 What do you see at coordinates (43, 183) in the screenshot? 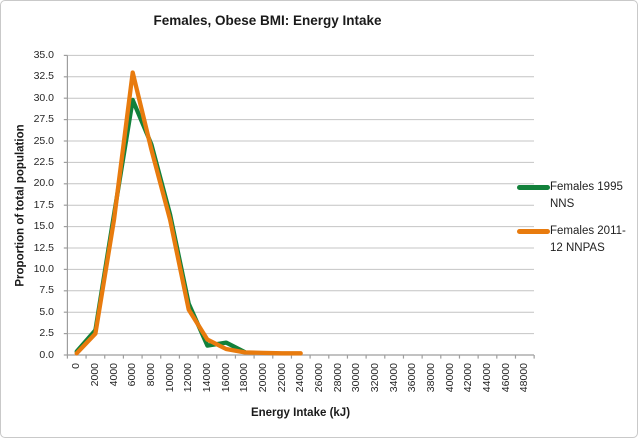
I see `y-tick-label: 20.0` at bounding box center [43, 183].